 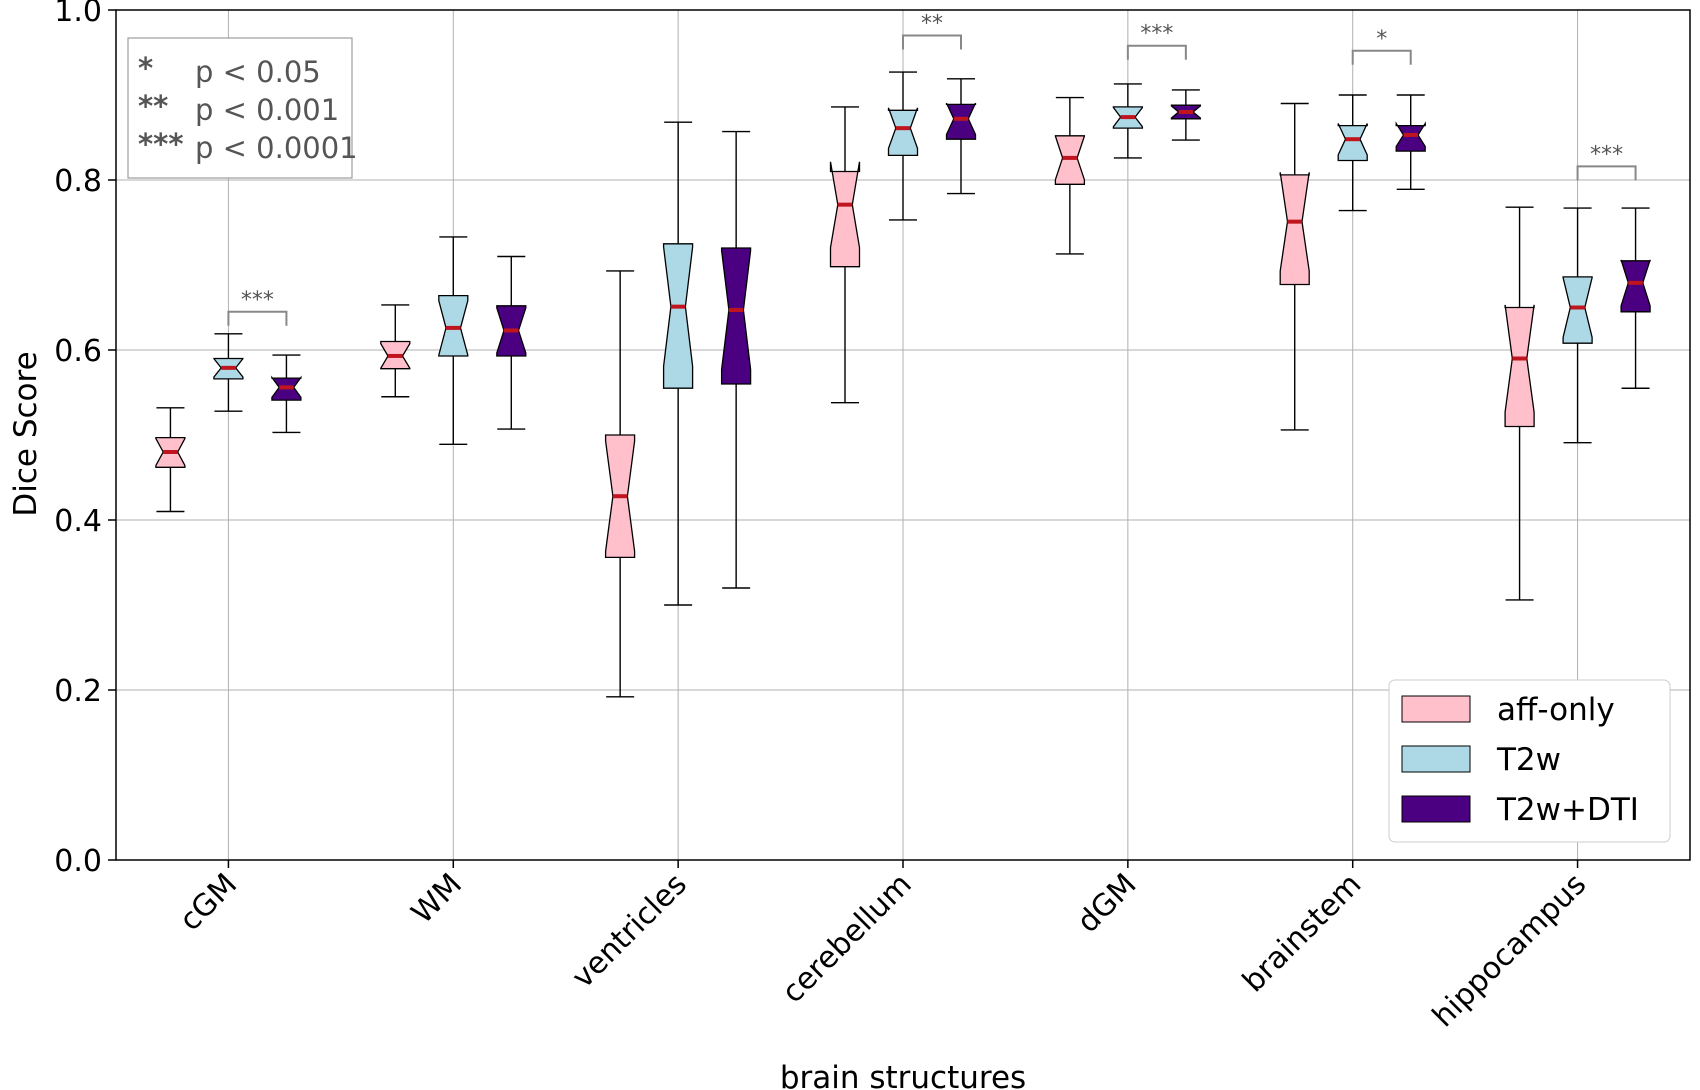 I want to click on legend-swatch-t2w, so click(x=1436, y=759).